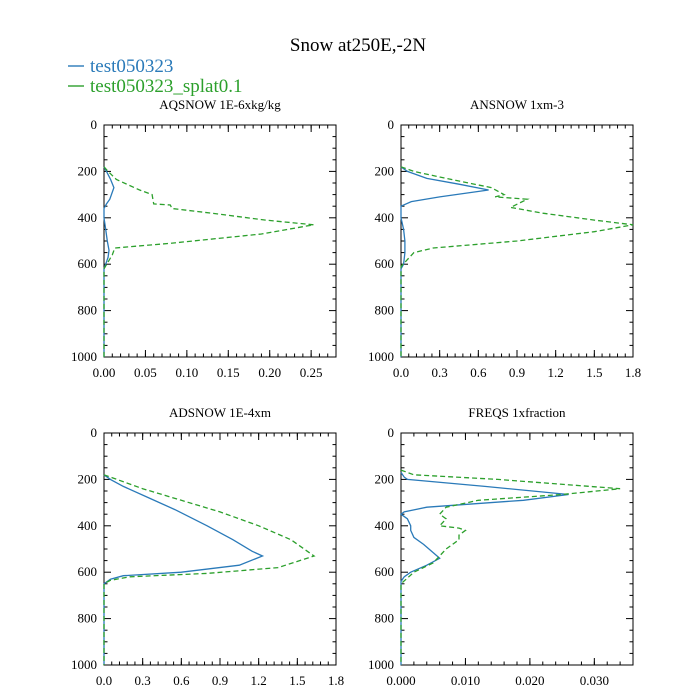 This screenshot has width=700, height=700. What do you see at coordinates (465, 680) in the screenshot?
I see `x-tick-label: 0.010` at bounding box center [465, 680].